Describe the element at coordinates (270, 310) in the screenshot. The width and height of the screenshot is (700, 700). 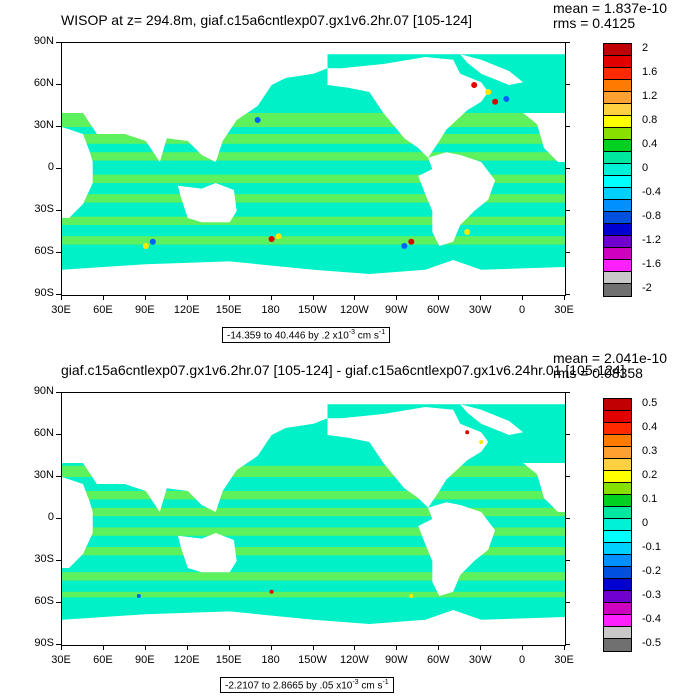
I see `lon-tick-label: 180` at that location.